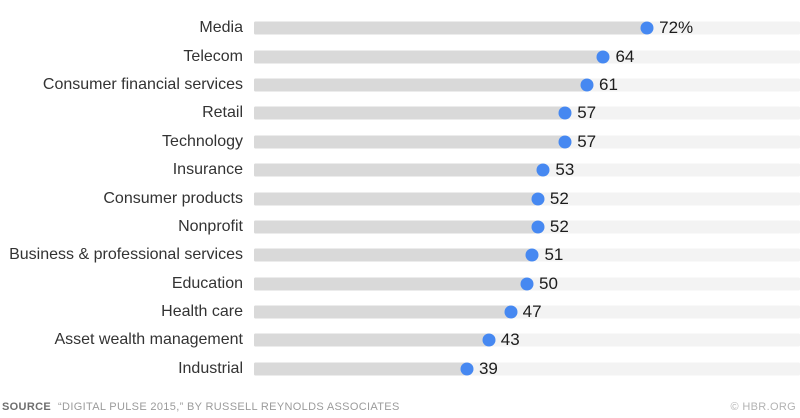  Describe the element at coordinates (488, 368) in the screenshot. I see `value-label: 39` at that location.